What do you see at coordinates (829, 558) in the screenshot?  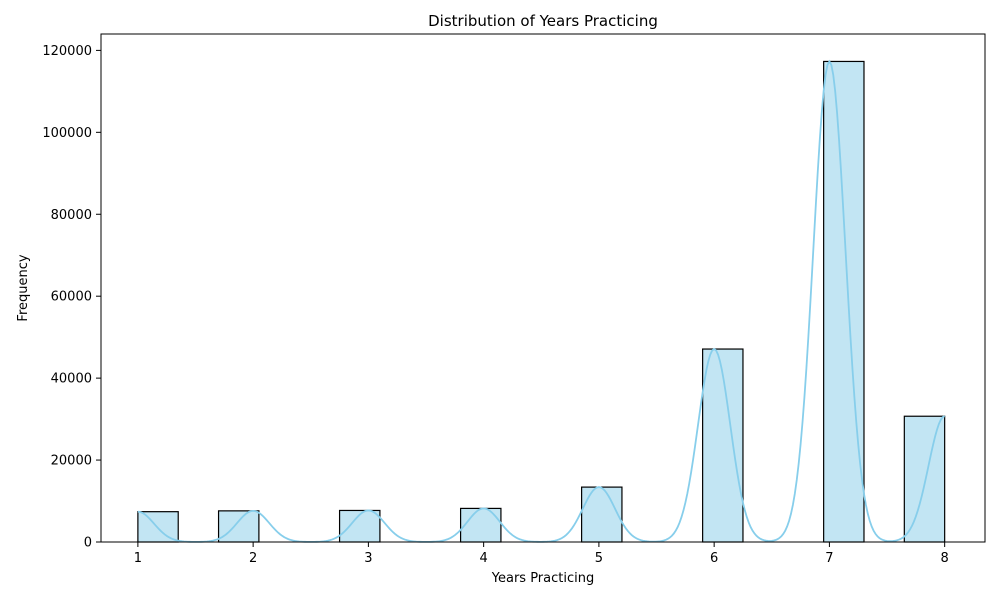 I see `x-tick-label: 7` at bounding box center [829, 558].